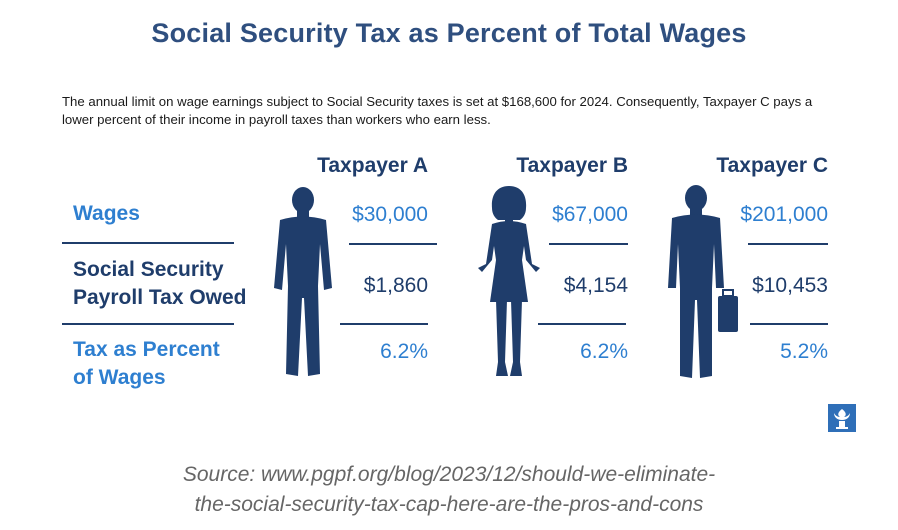 This screenshot has height=530, width=898. I want to click on cell-wages-b: $67,000, so click(590, 214).